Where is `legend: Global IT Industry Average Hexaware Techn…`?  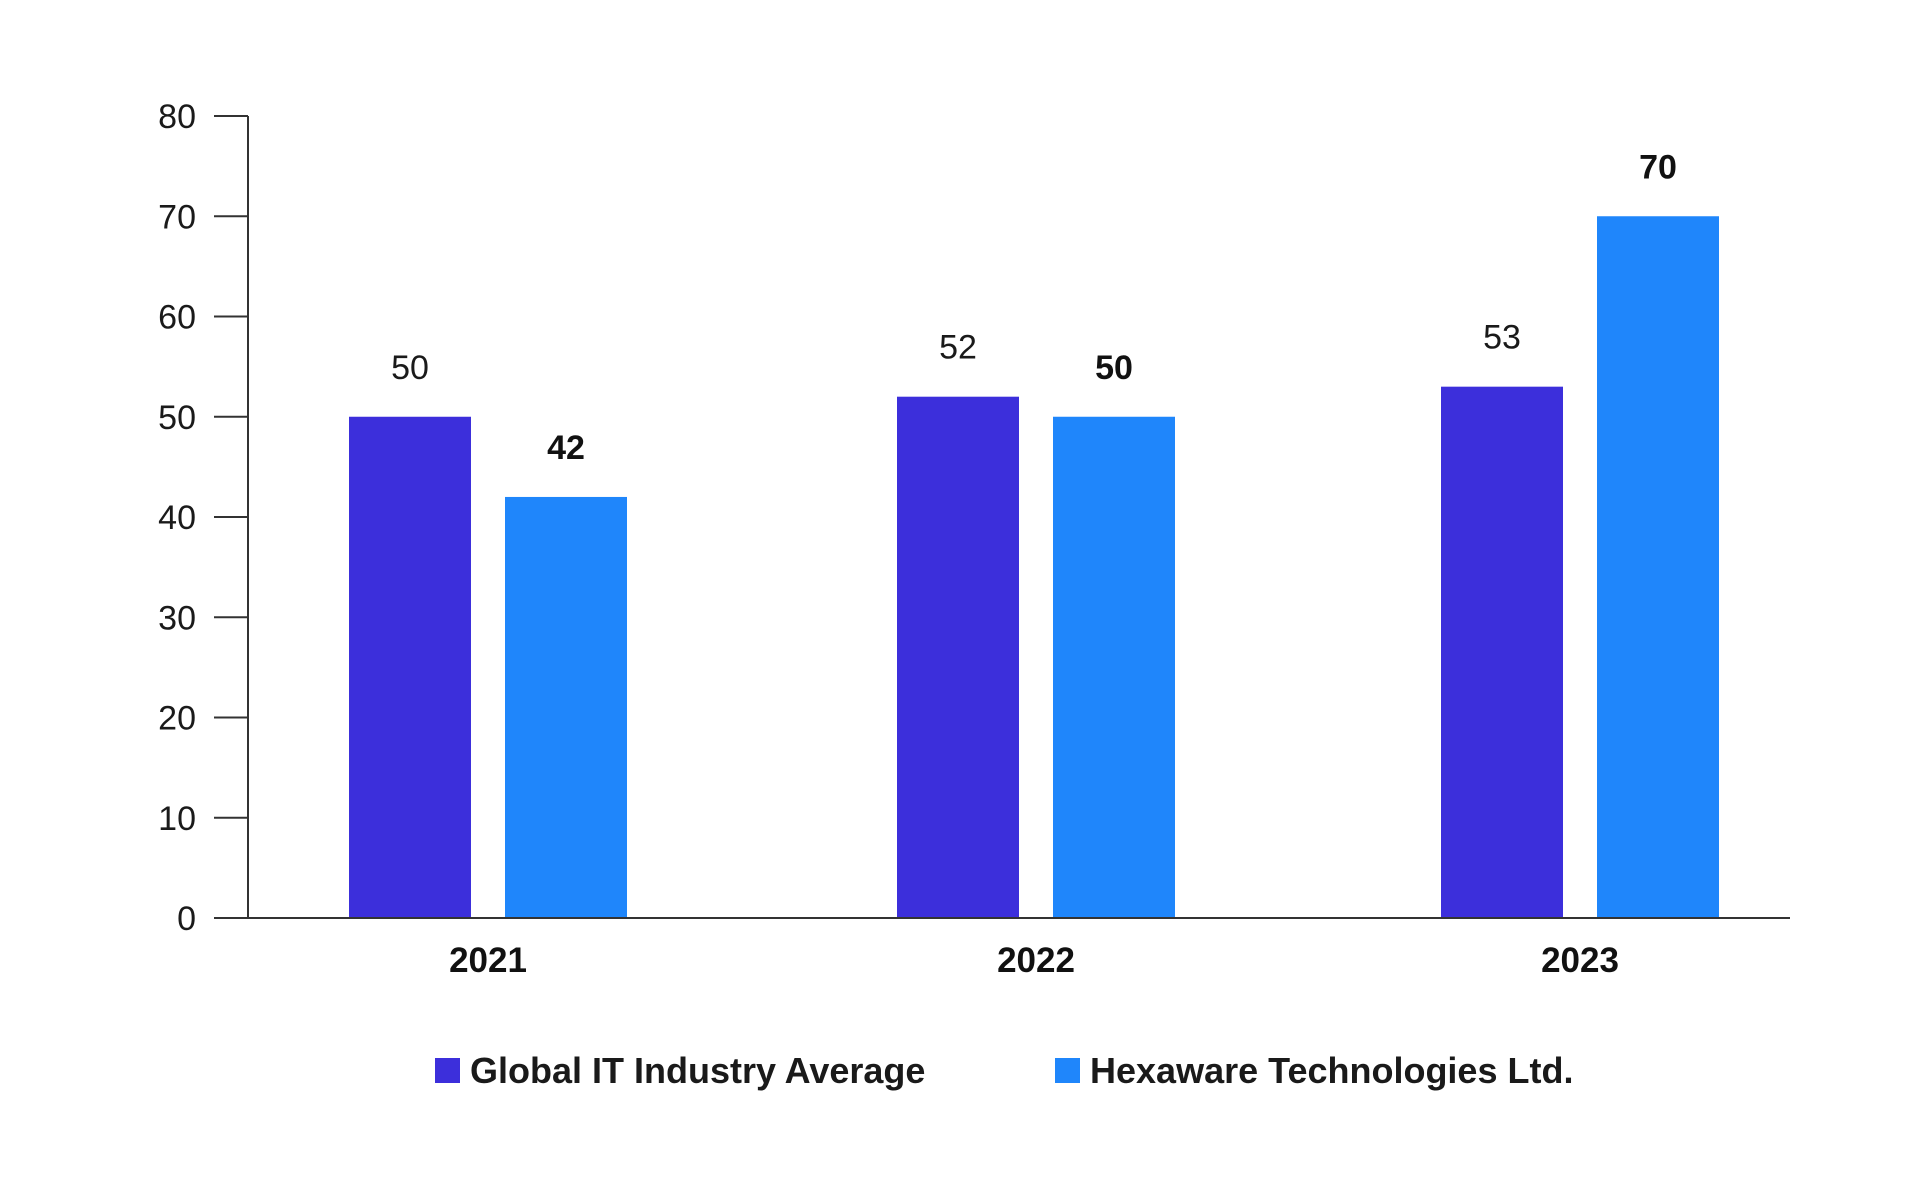 legend: Global IT Industry Average Hexaware Techn… is located at coordinates (1004, 1070).